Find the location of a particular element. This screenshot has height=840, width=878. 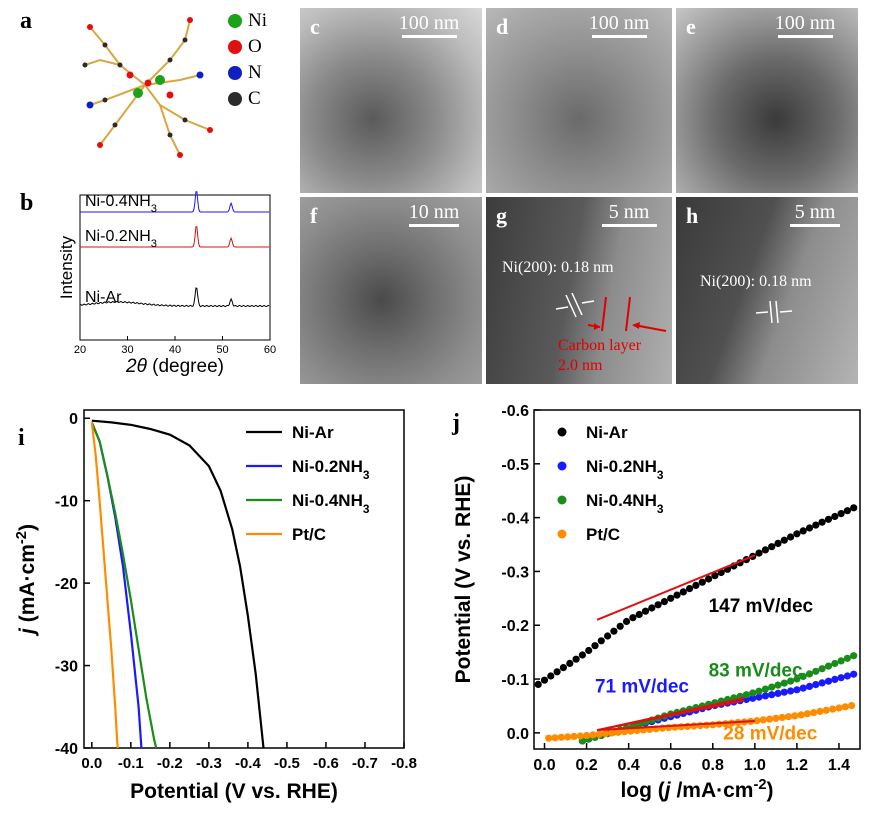

panel-label-b: b is located at coordinates (27, 203).